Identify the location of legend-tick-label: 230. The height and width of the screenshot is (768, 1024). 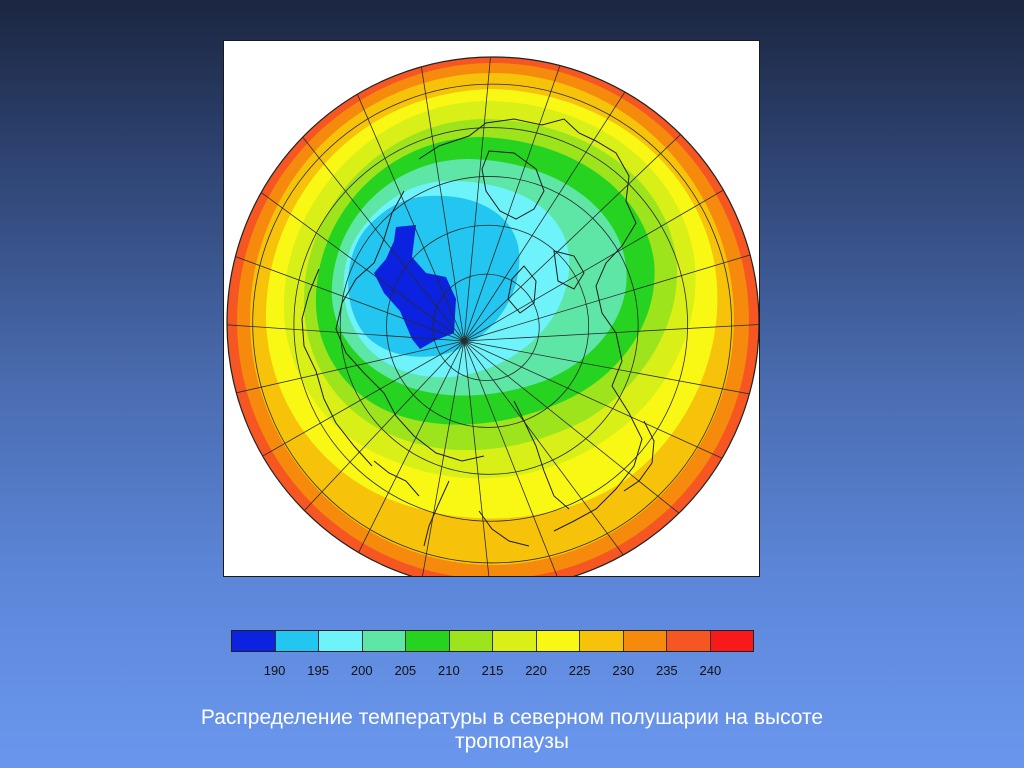
(623, 670).